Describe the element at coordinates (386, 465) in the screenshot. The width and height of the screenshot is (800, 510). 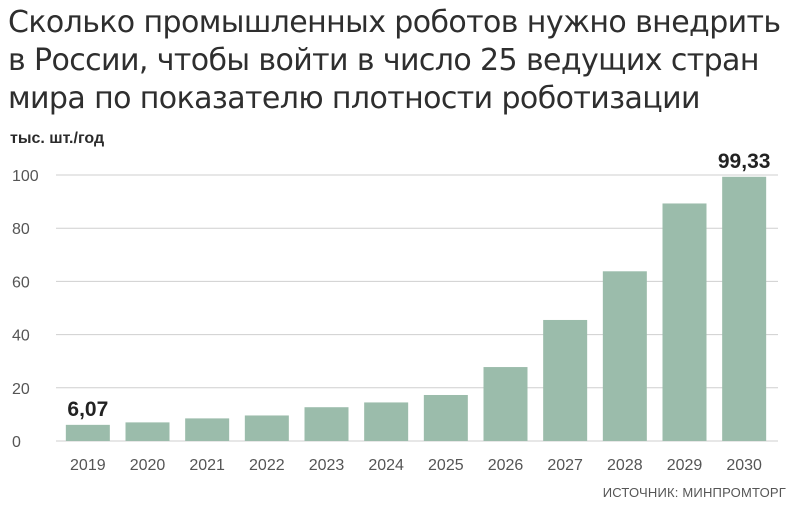
I see `x-tick-label-2024: 2024` at that location.